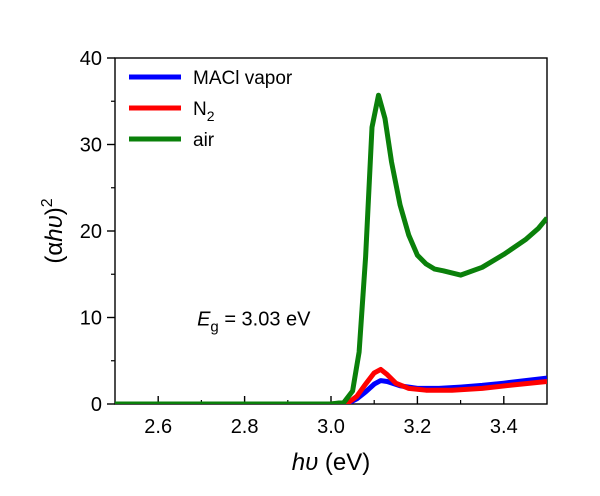 The height and width of the screenshot is (496, 600). Describe the element at coordinates (417, 427) in the screenshot. I see `x-tick-label: 3.2` at that location.